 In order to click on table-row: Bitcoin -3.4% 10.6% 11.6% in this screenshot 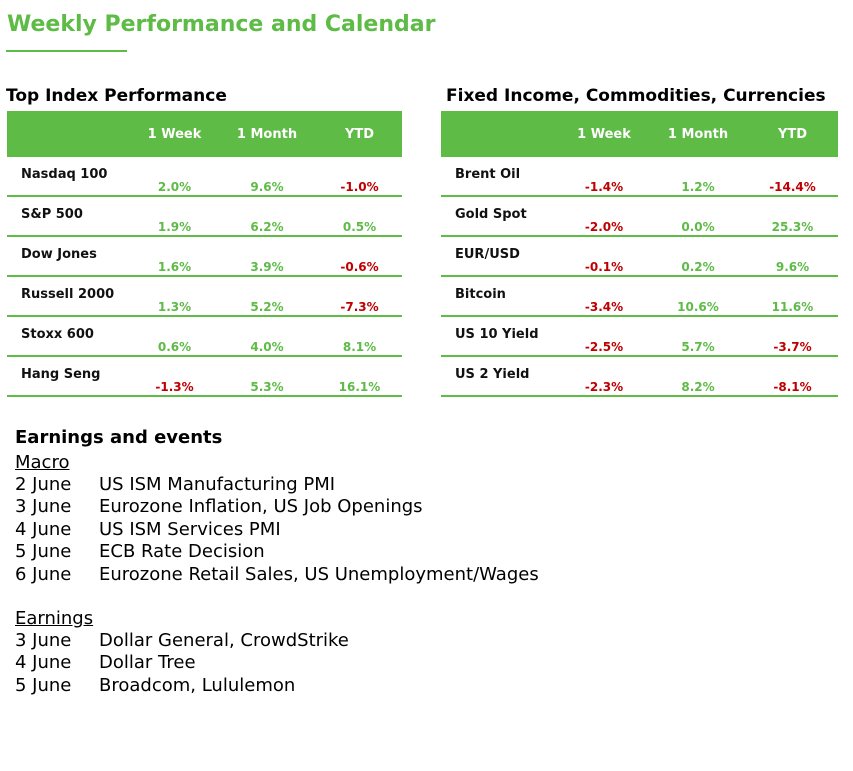, I will do `click(639, 296)`.